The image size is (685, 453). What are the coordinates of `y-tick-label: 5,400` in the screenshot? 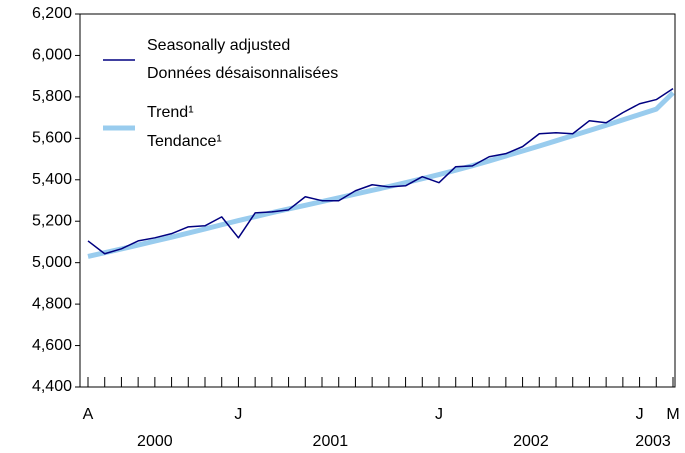 It's located at (52, 179).